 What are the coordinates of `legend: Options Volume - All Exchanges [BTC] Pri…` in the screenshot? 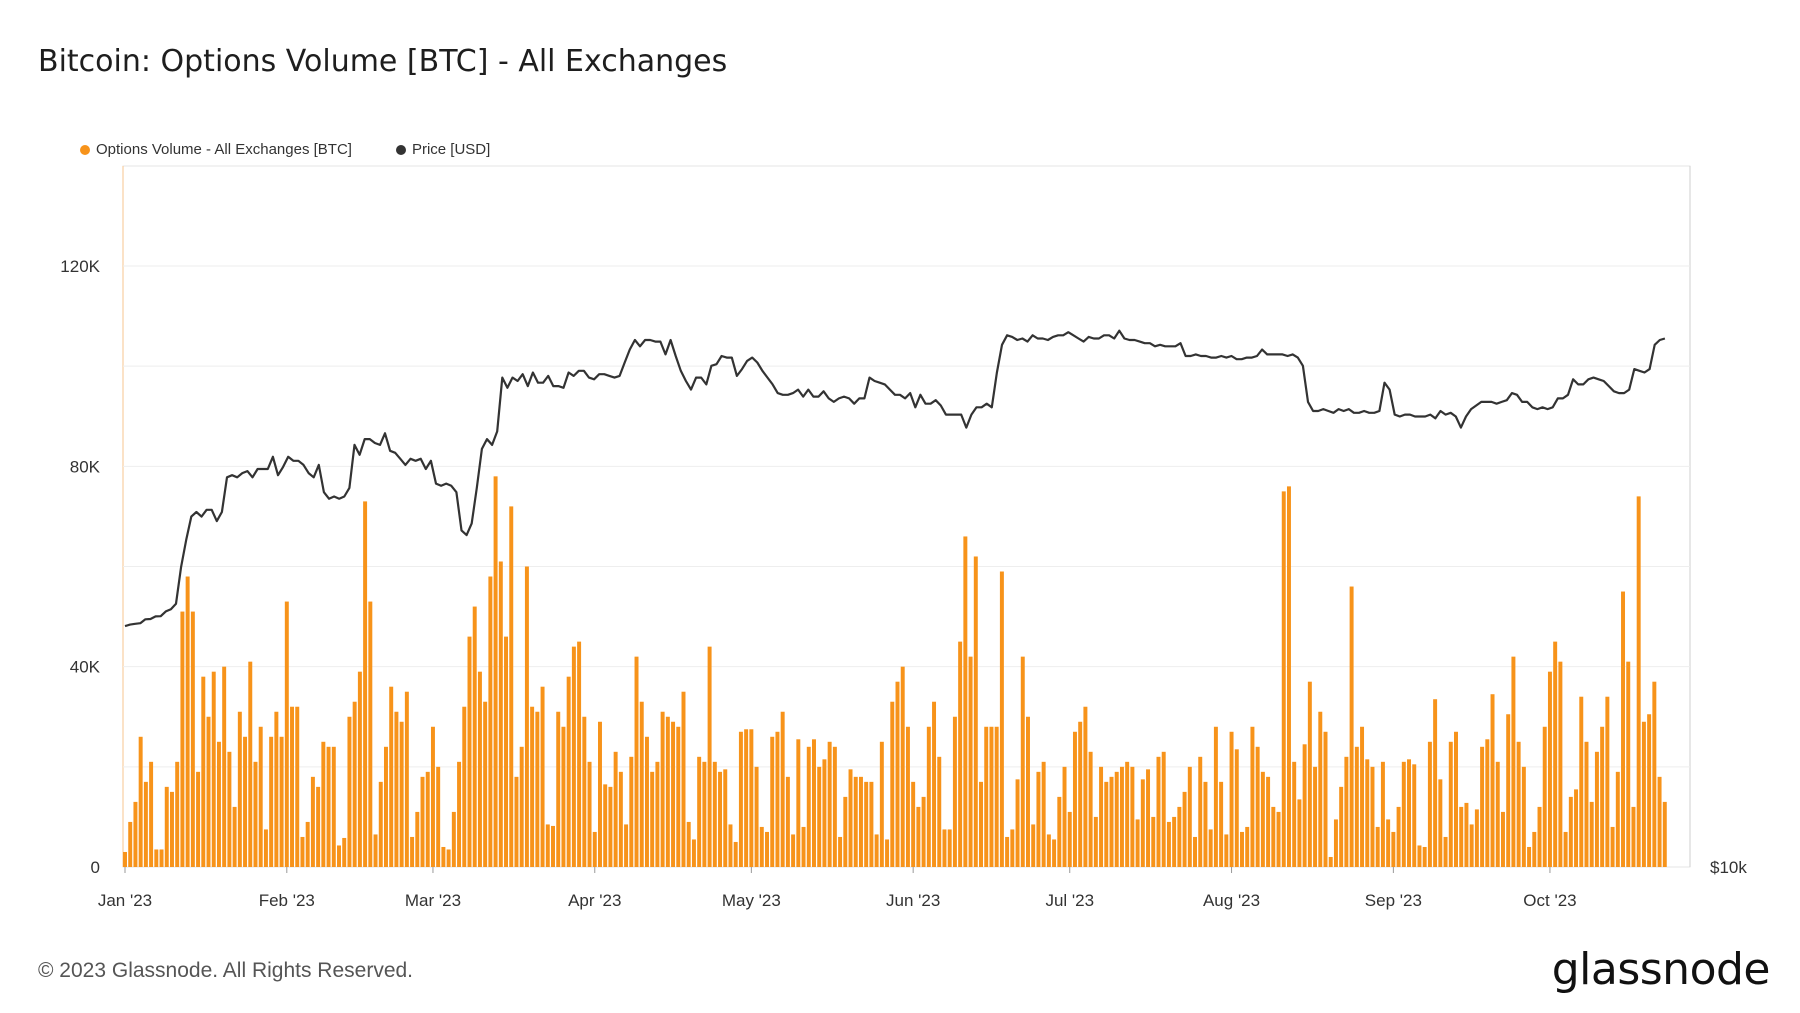 It's located at (307, 149).